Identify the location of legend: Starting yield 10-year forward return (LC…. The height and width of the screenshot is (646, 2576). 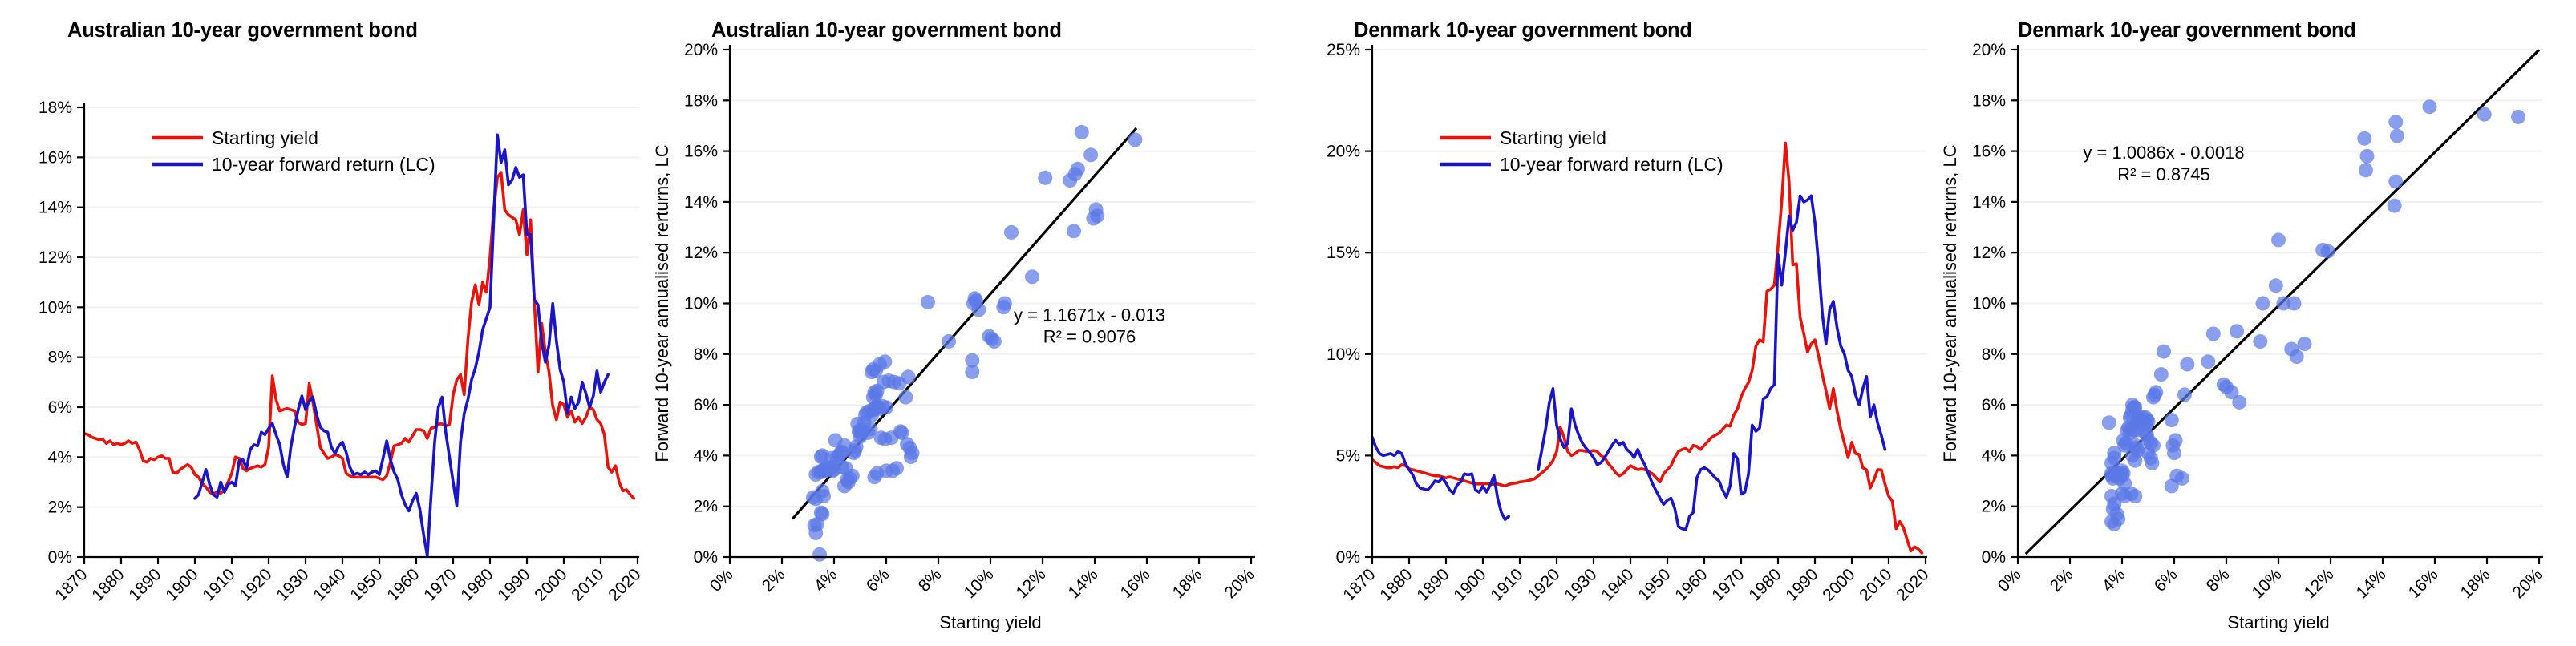
(293, 151).